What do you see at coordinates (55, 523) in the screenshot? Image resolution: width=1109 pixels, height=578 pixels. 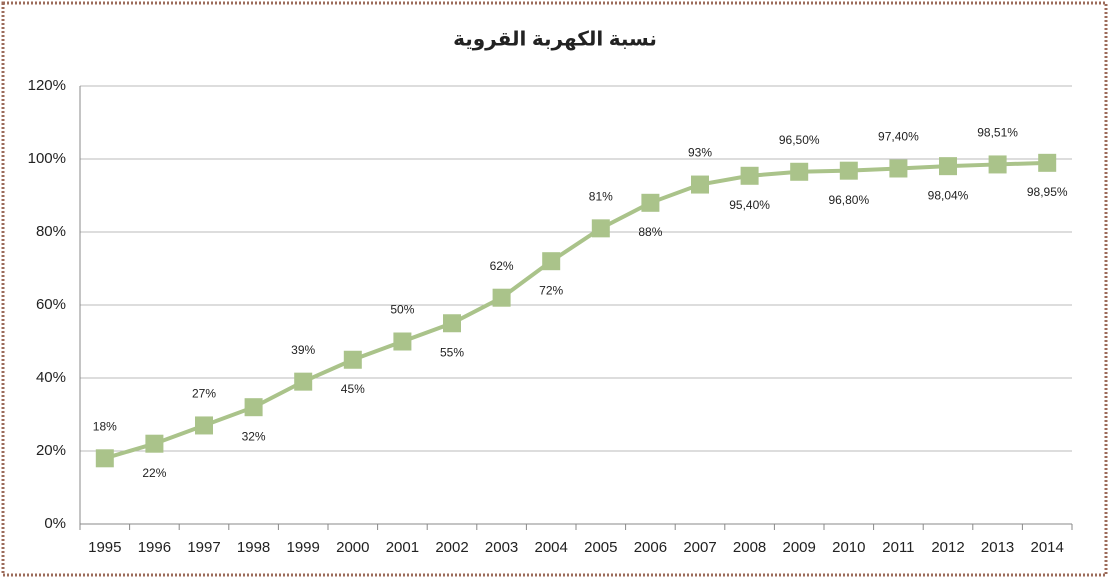 I see `y-tick-label: 0%` at bounding box center [55, 523].